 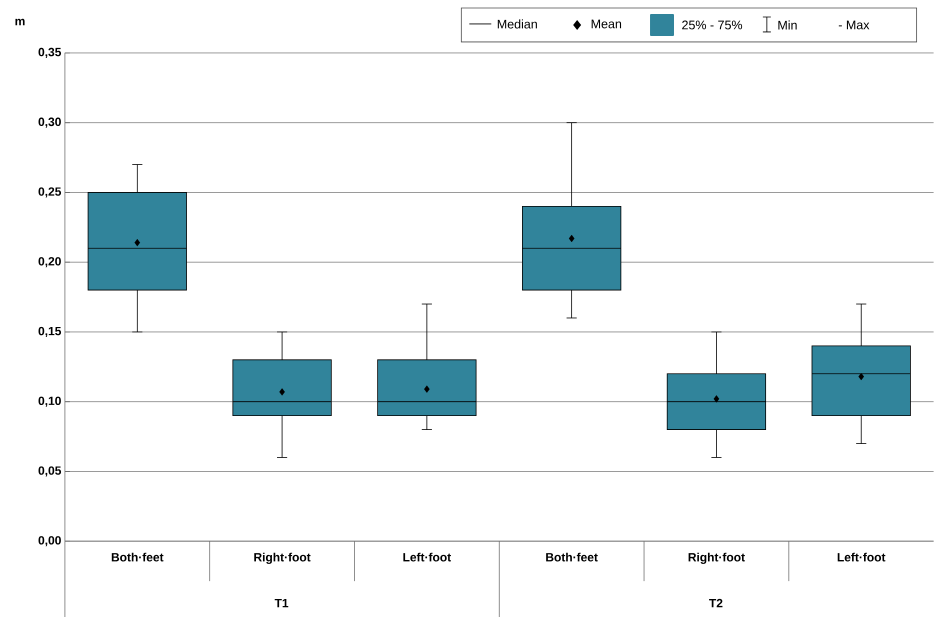 I want to click on legend-label: 25% - 75%, so click(x=712, y=25).